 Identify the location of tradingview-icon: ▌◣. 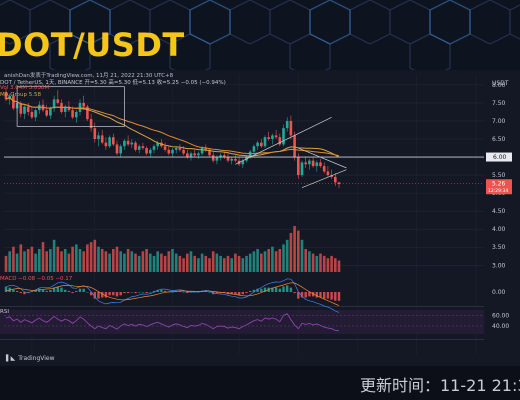
(11, 358).